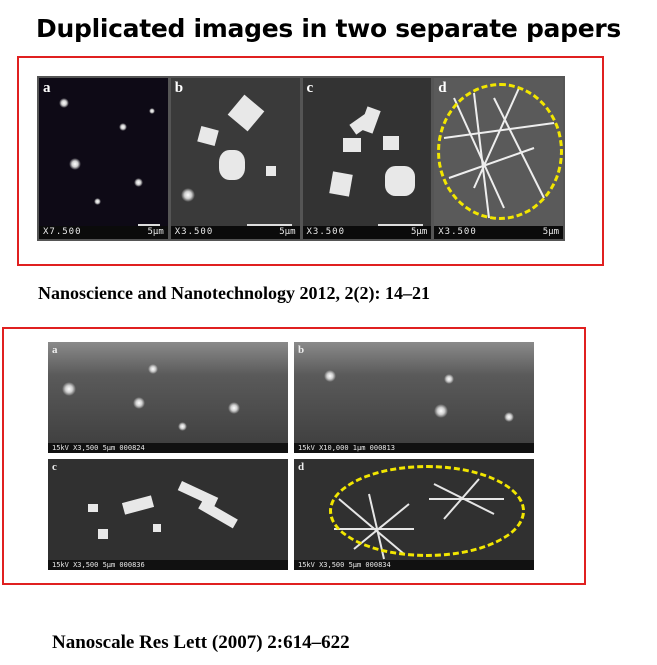  I want to click on sem-info-text: 15kV X3,500 5μm 000836, so click(98, 565).